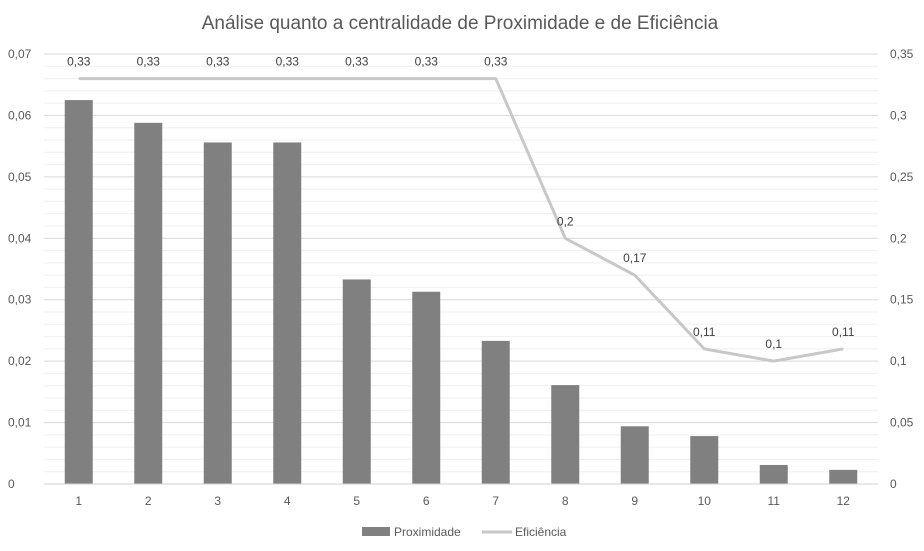 The width and height of the screenshot is (924, 551). Describe the element at coordinates (565, 221) in the screenshot. I see `eficiencia-data-label: 0,2` at that location.